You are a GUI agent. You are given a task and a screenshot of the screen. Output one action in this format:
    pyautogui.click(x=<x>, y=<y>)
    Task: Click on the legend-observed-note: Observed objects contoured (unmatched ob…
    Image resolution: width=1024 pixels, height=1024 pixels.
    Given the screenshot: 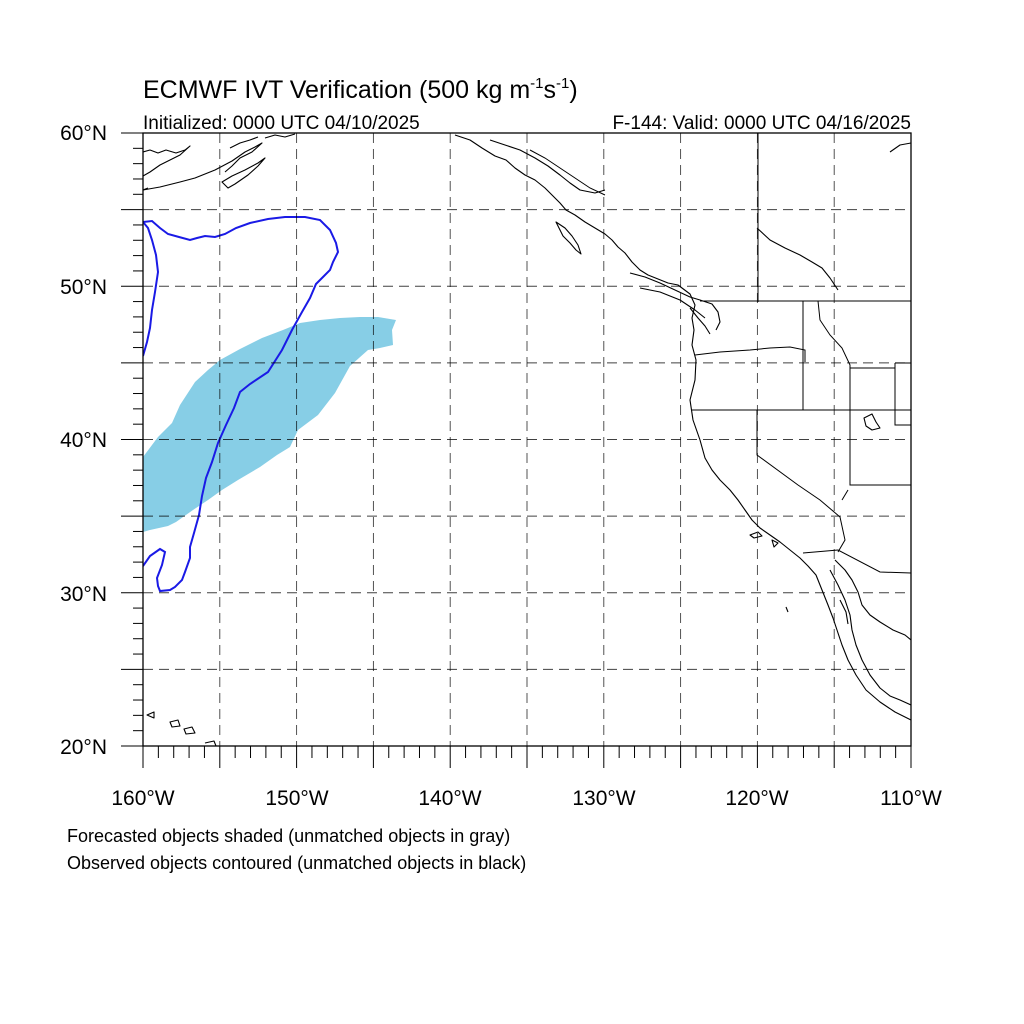 What is the action you would take?
    pyautogui.click(x=296, y=863)
    